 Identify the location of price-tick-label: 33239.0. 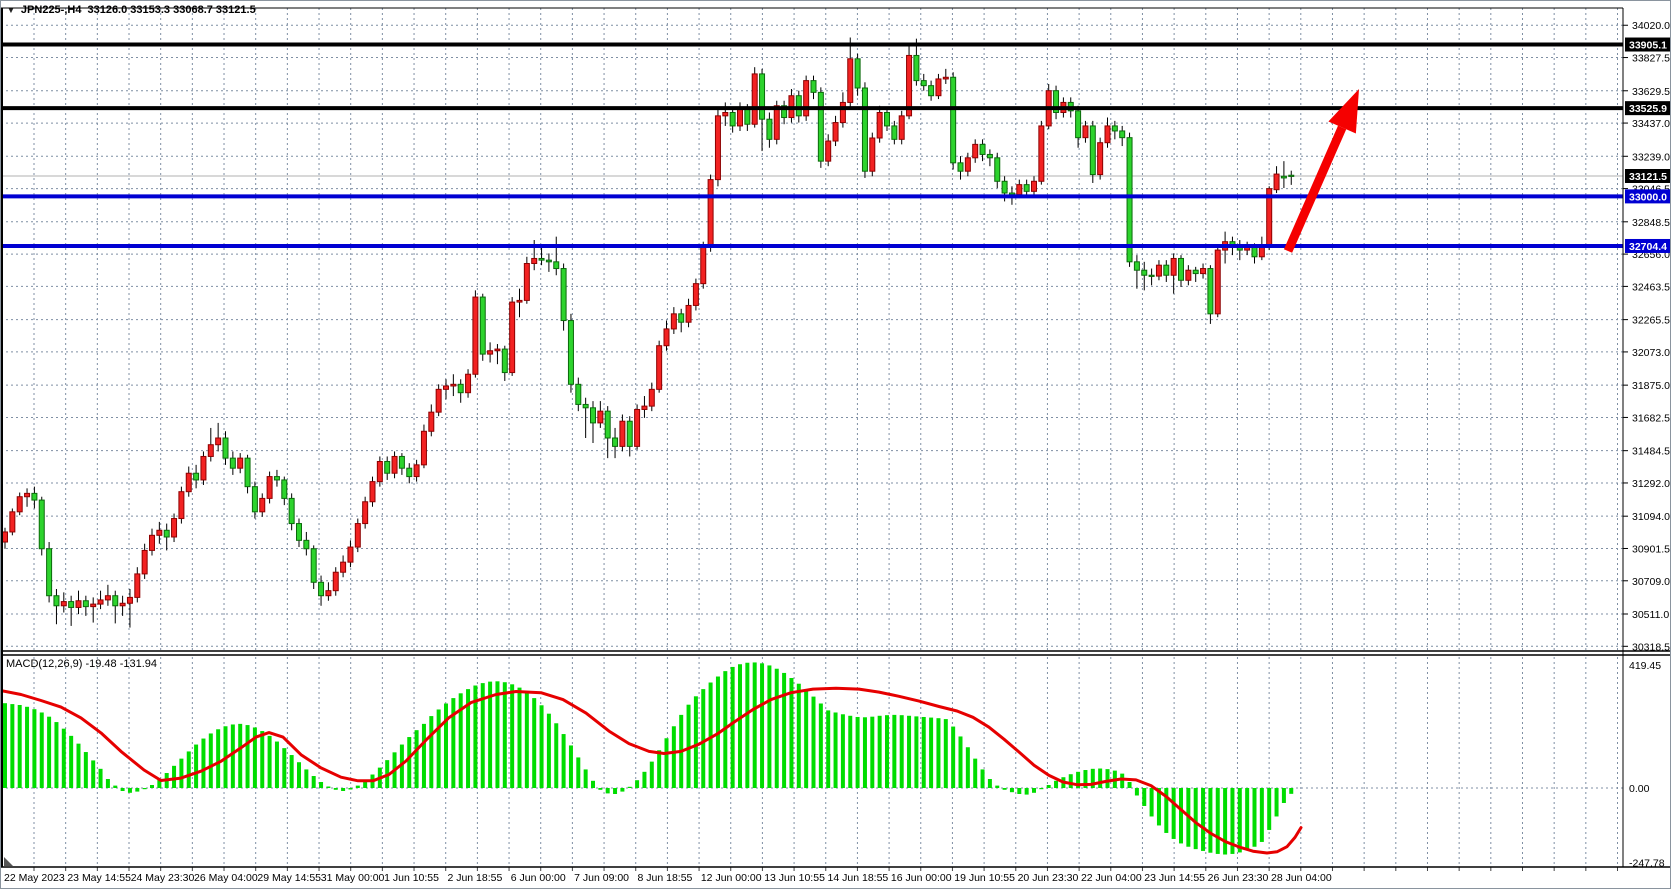
(1651, 157).